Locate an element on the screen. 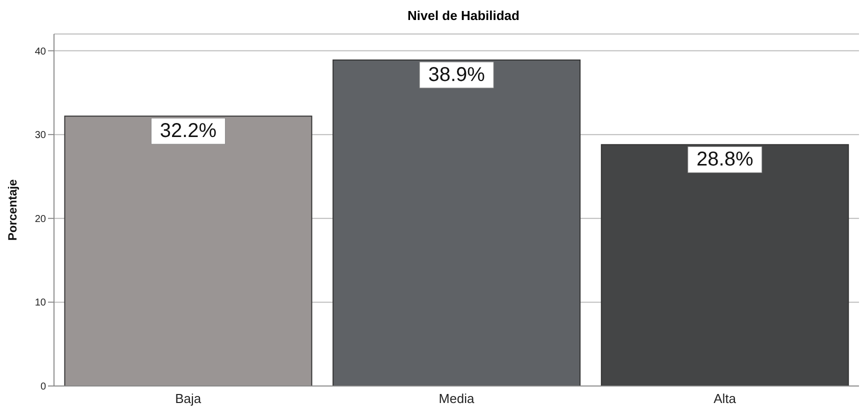  x-tick-label: Alta is located at coordinates (725, 398).